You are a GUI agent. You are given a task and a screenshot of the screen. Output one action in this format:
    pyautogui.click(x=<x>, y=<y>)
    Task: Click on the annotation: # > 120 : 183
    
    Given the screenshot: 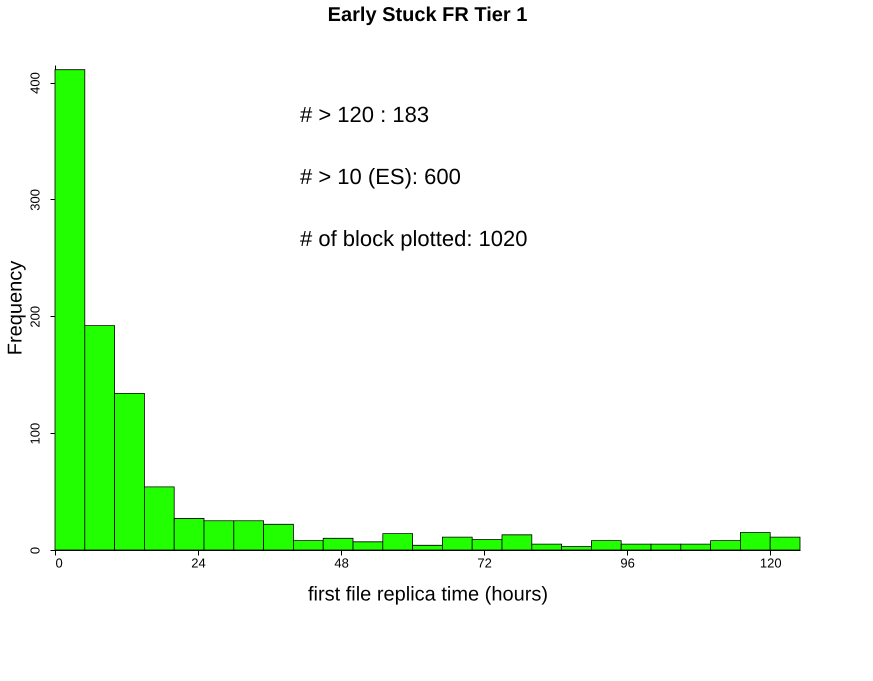 What is the action you would take?
    pyautogui.click(x=365, y=114)
    